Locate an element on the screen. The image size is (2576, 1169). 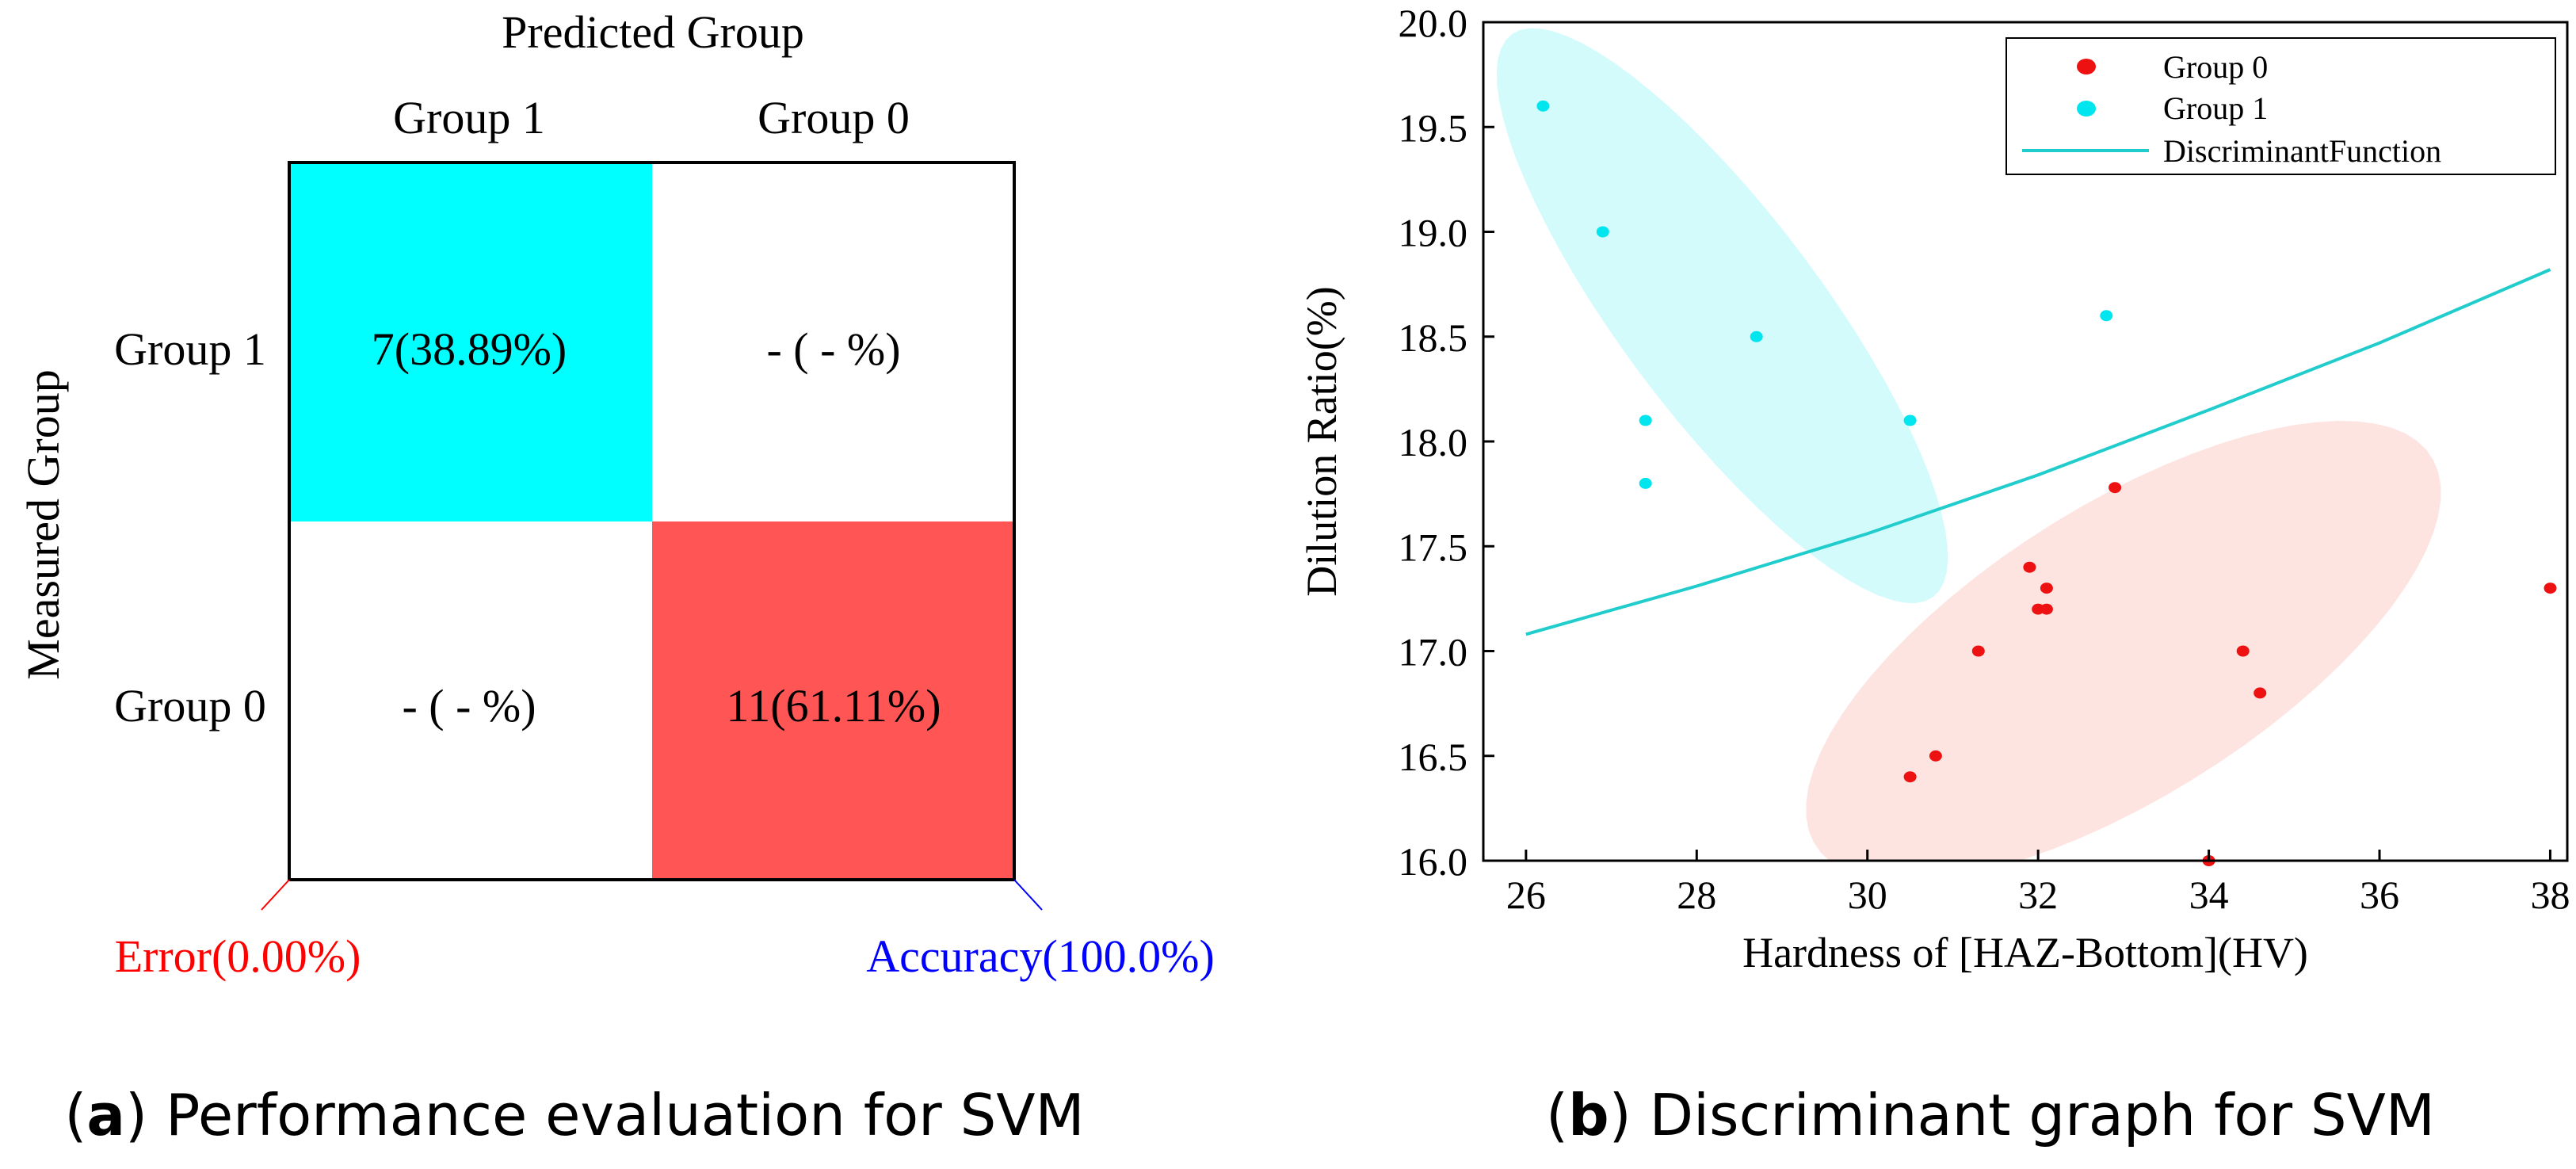
y-tick-label: 17.0 is located at coordinates (1433, 652).